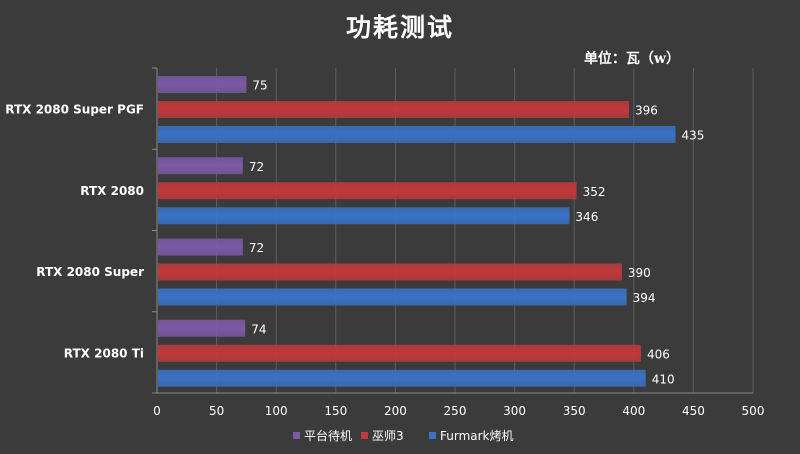  I want to click on data-label: 396, so click(646, 111).